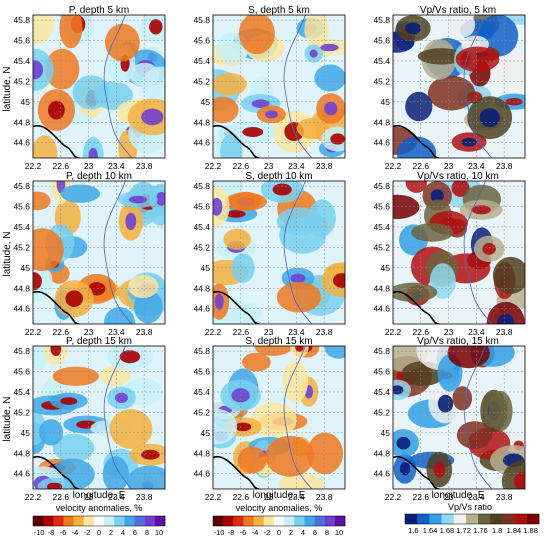 Image resolution: width=550 pixels, height=537 pixels. Describe the element at coordinates (413, 530) in the screenshot. I see `colorbar-tick-label: 1.6` at that location.